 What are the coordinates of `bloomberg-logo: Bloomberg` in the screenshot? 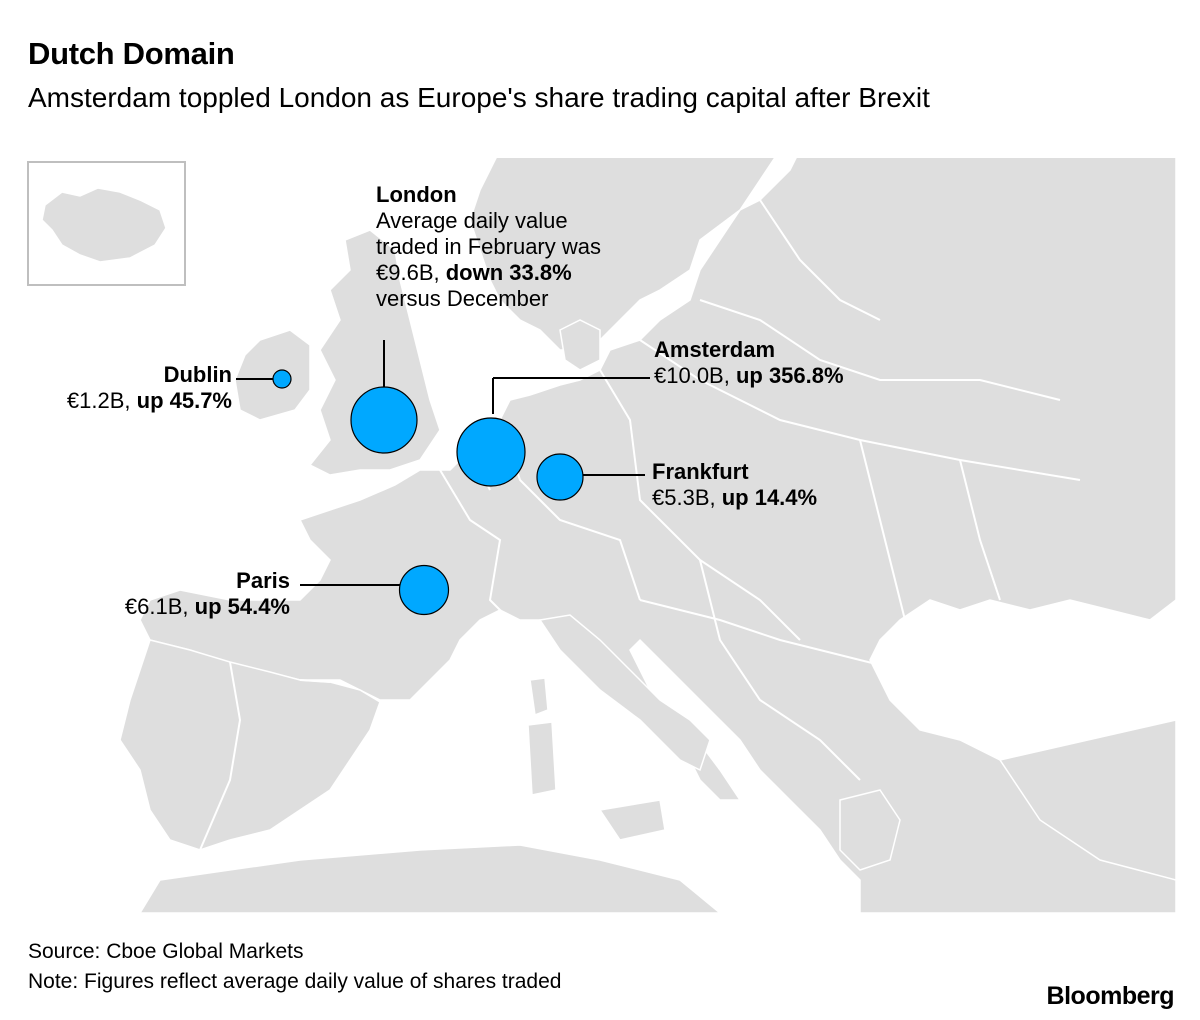 It's located at (1110, 996).